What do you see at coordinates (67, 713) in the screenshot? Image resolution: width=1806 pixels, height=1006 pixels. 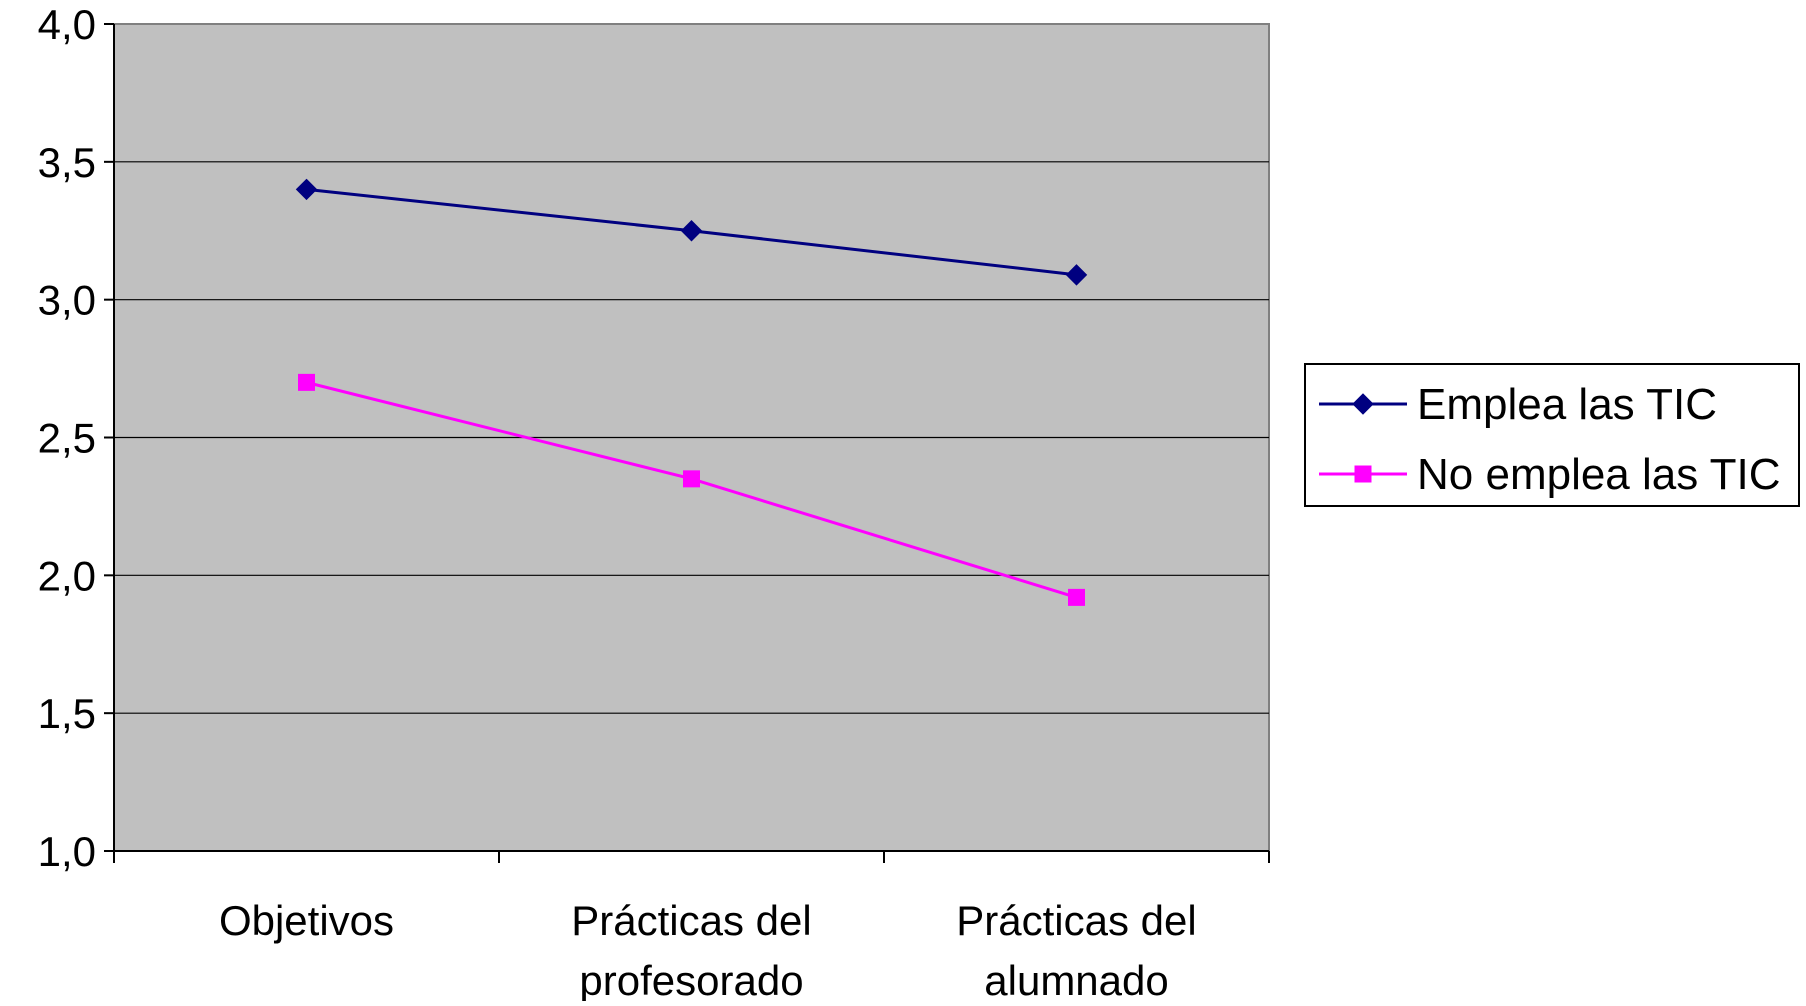 I see `y-tick-label: 1,5` at bounding box center [67, 713].